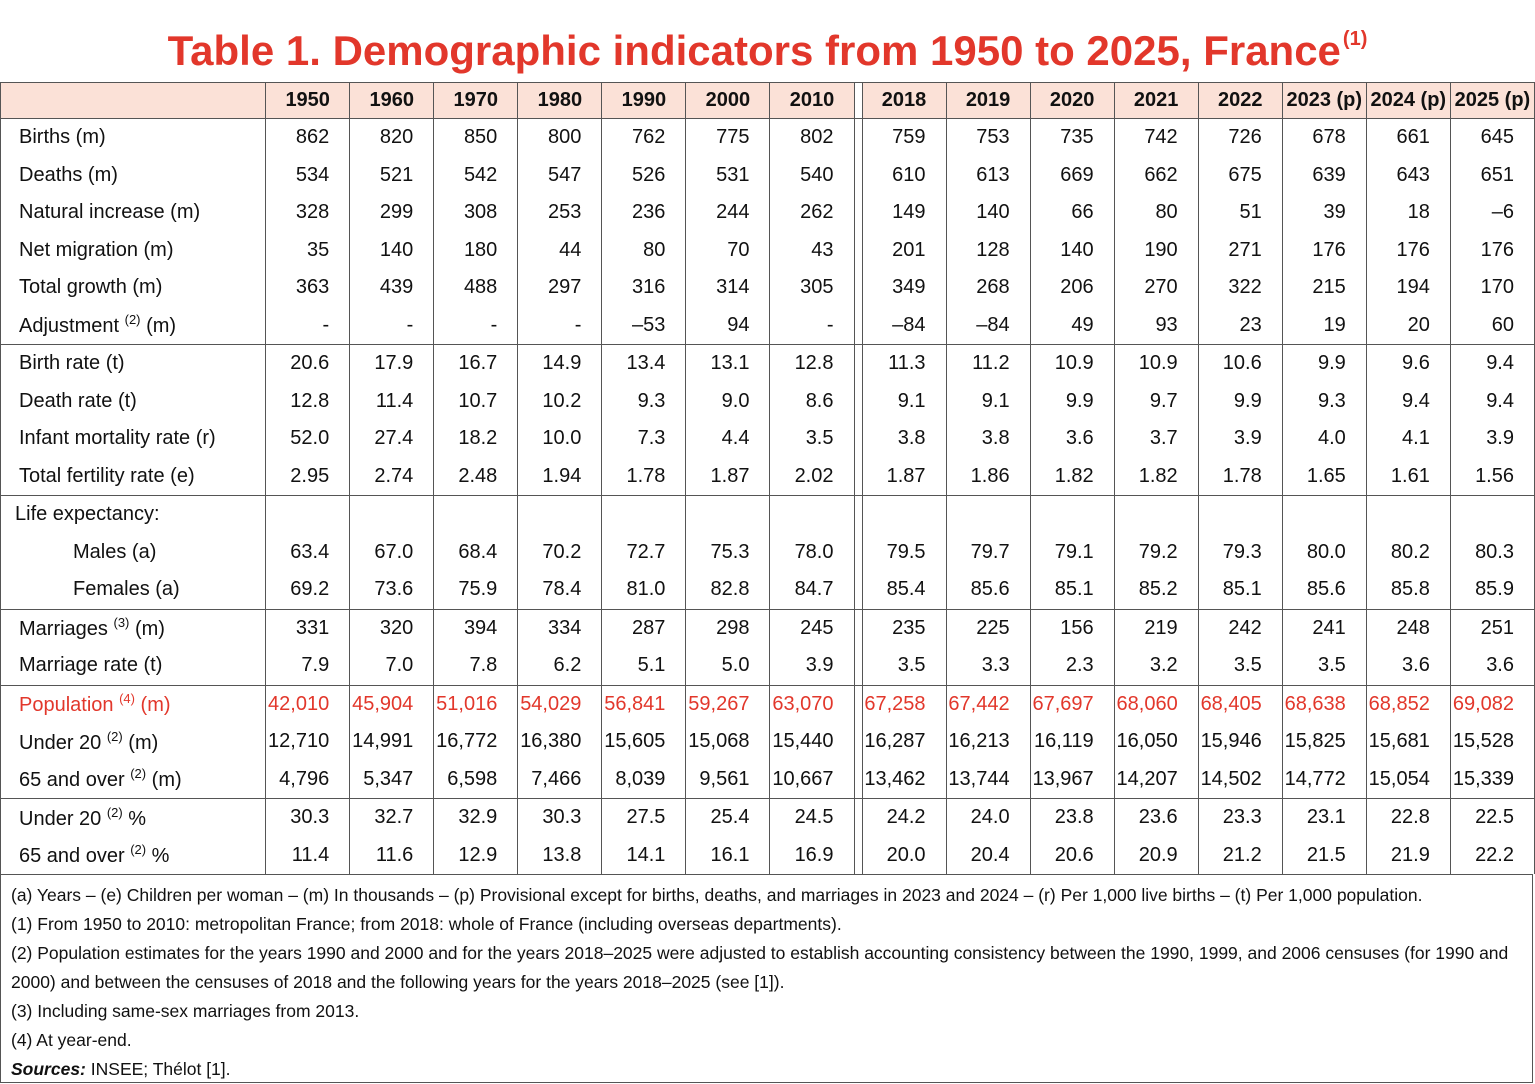 The width and height of the screenshot is (1535, 1084). I want to click on cell: 540, so click(811, 175).